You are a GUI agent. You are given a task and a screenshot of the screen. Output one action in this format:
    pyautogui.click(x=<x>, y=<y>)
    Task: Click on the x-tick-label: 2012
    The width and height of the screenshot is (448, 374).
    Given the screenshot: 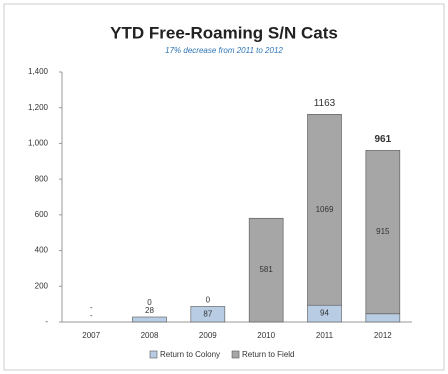 What is the action you would take?
    pyautogui.click(x=383, y=335)
    